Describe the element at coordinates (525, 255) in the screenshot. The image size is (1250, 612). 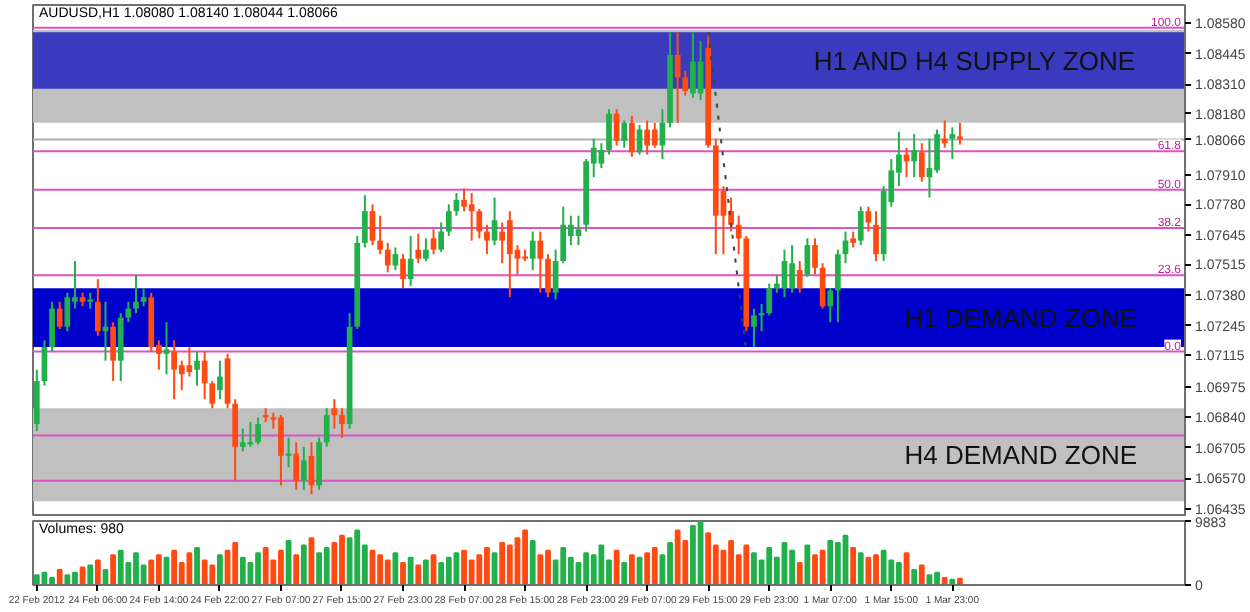
I see `candlestick` at that location.